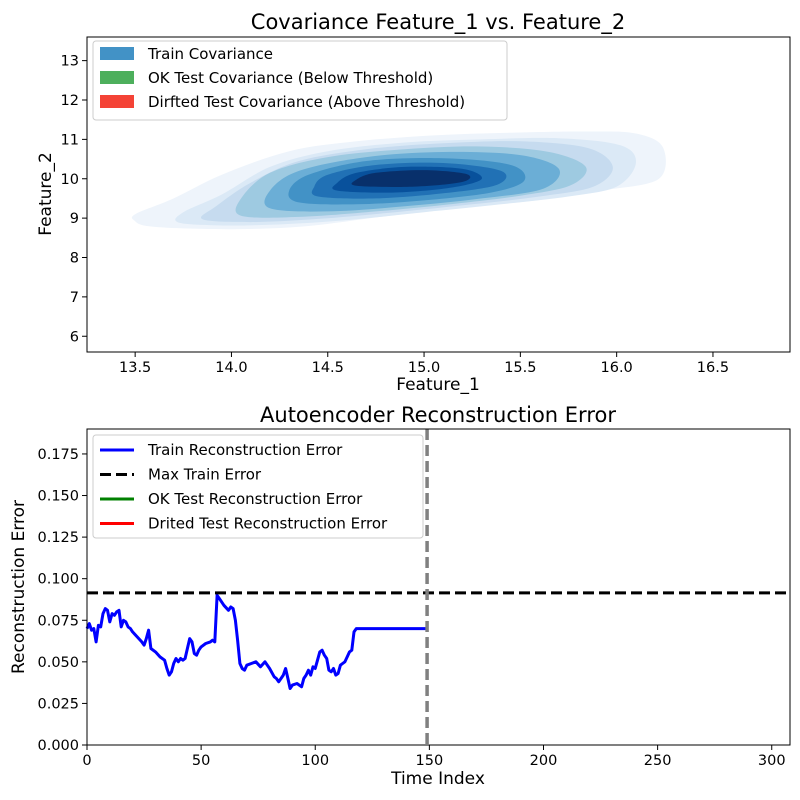 The height and width of the screenshot is (800, 800). What do you see at coordinates (210, 54) in the screenshot?
I see `legend-label: Train Covariance` at bounding box center [210, 54].